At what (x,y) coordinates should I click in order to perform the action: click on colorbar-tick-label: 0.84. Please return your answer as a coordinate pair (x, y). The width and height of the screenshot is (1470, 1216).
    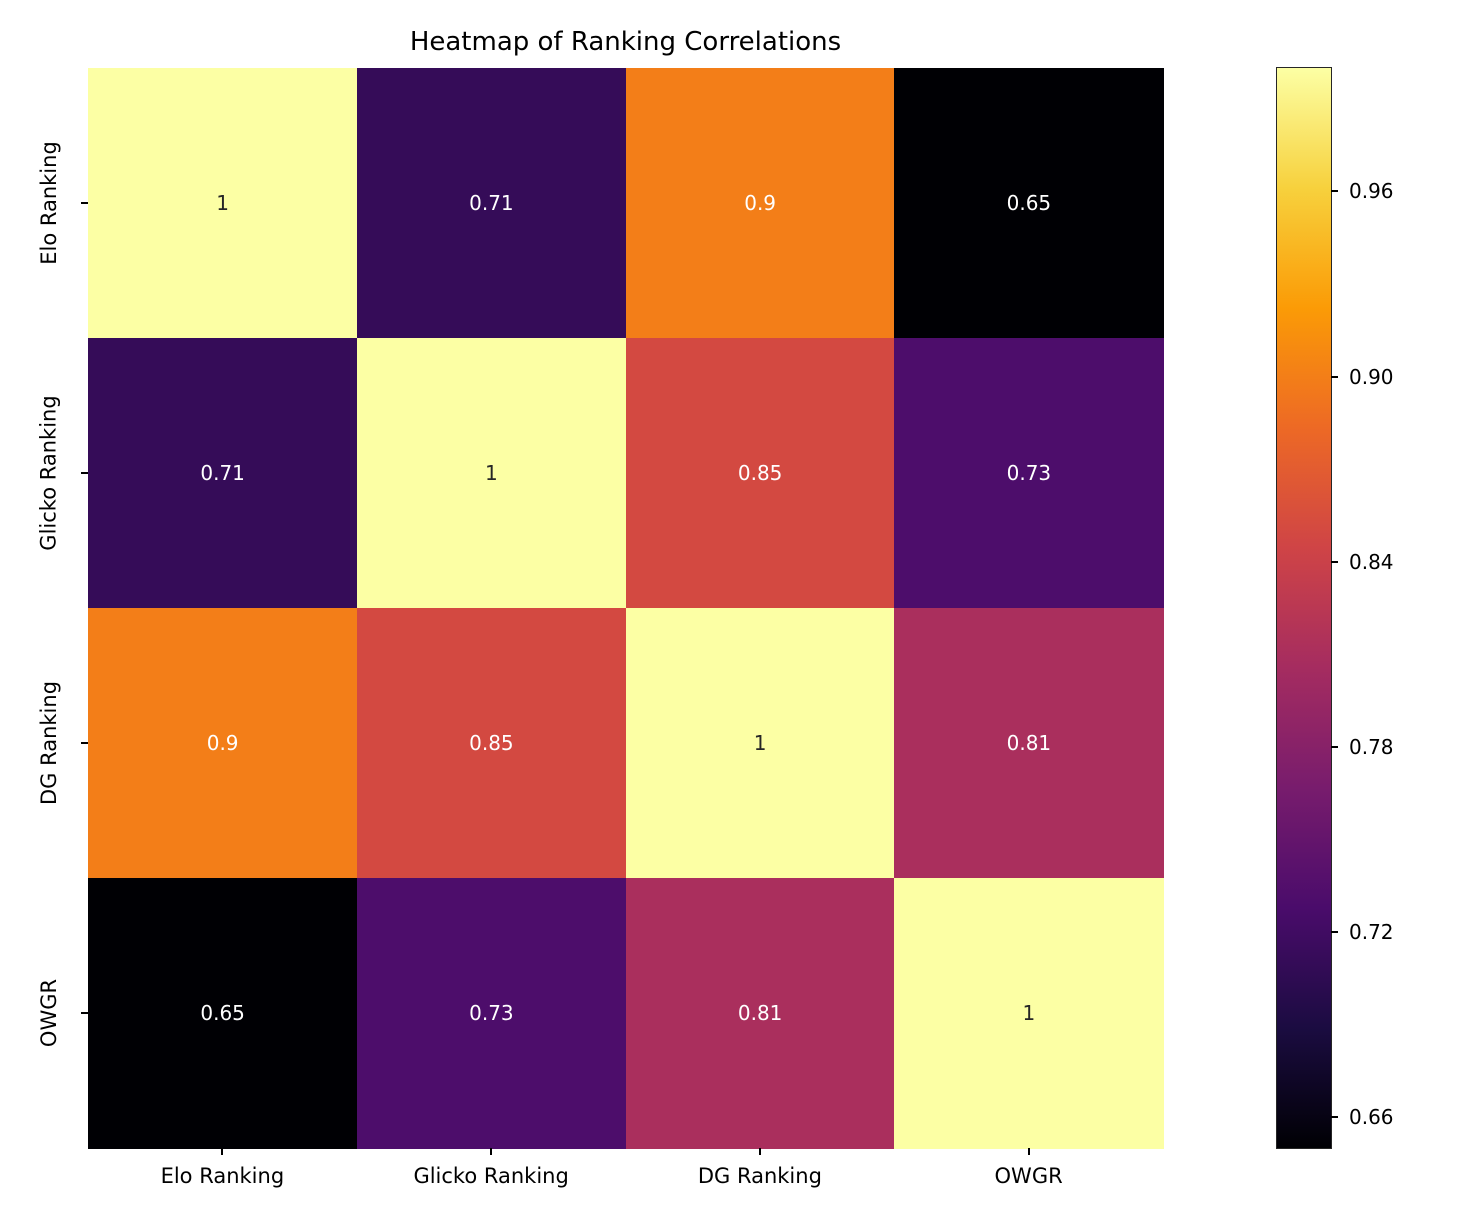
    Looking at the image, I should click on (1371, 561).